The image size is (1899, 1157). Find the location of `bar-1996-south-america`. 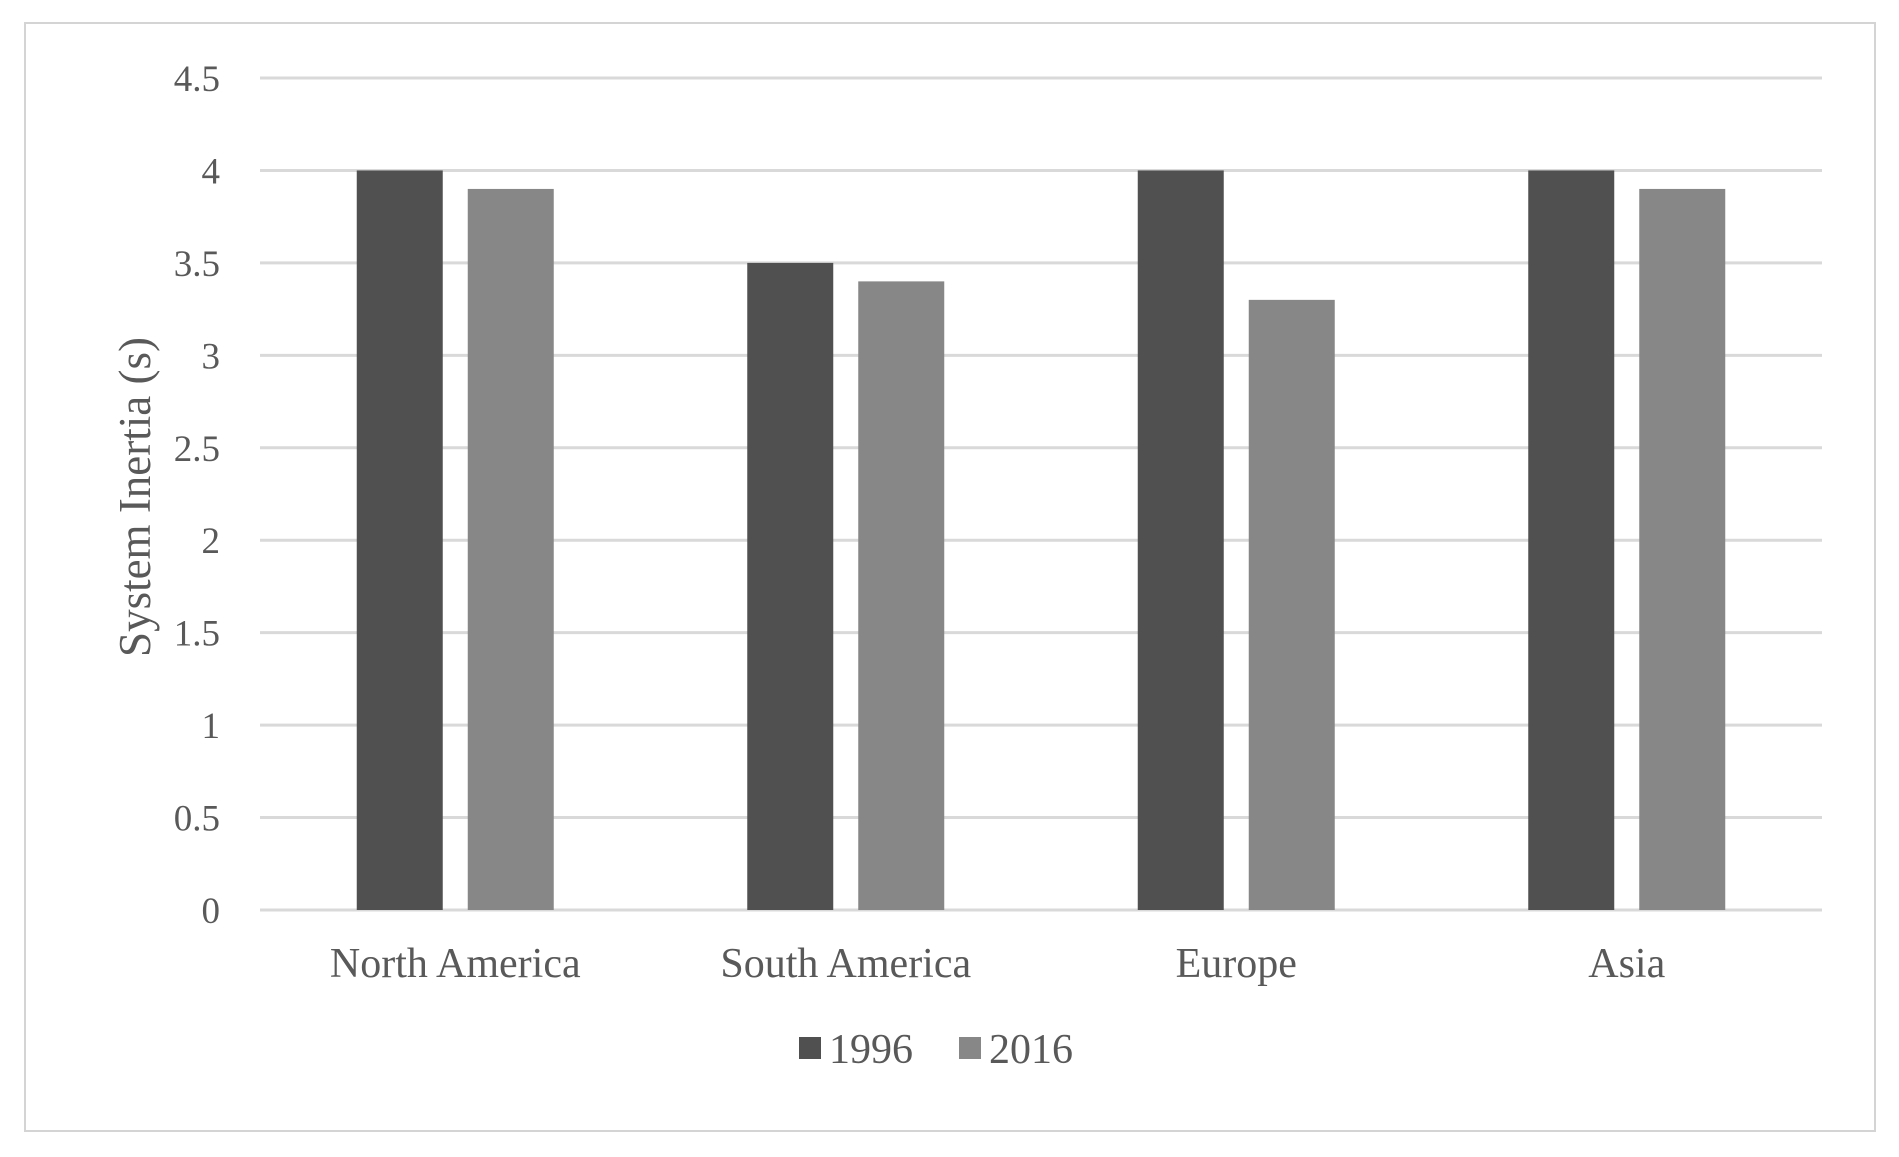

bar-1996-south-america is located at coordinates (790, 586).